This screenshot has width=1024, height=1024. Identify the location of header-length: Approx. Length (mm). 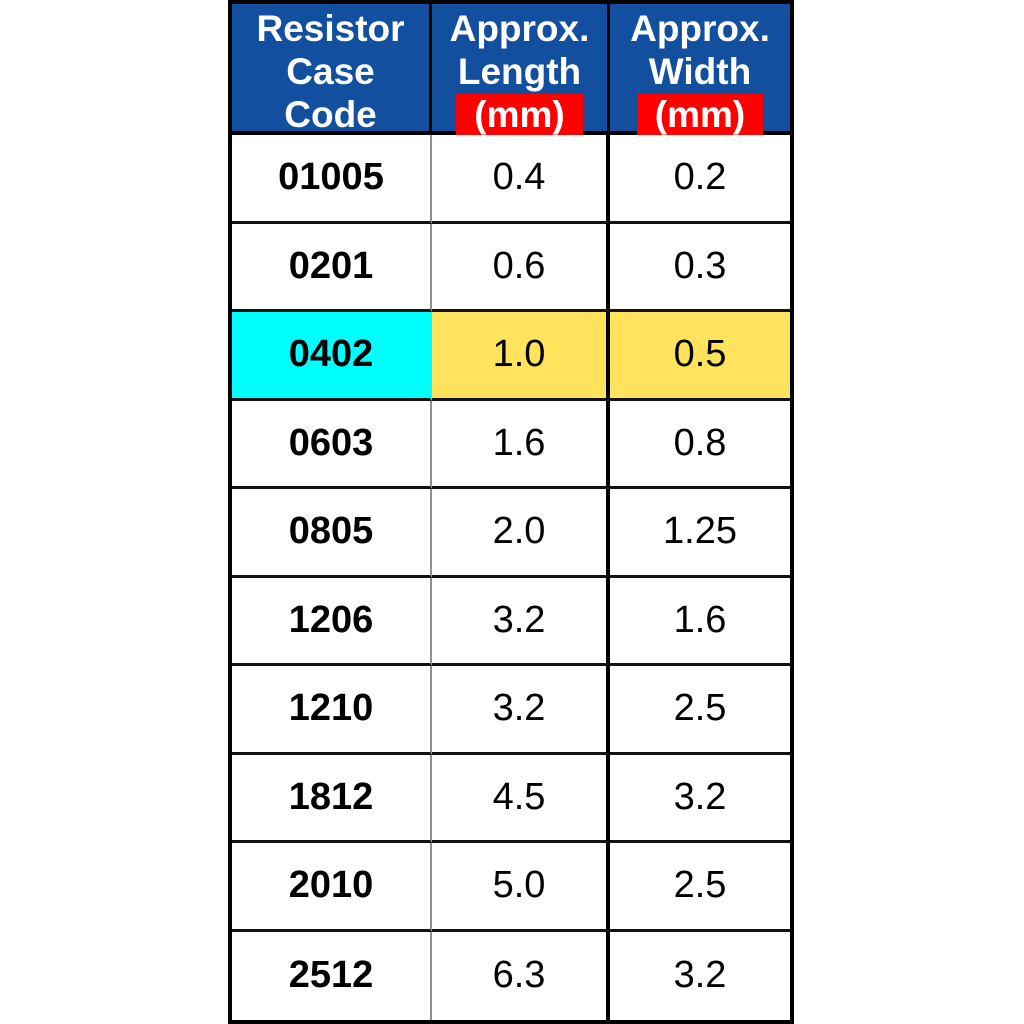
(521, 69).